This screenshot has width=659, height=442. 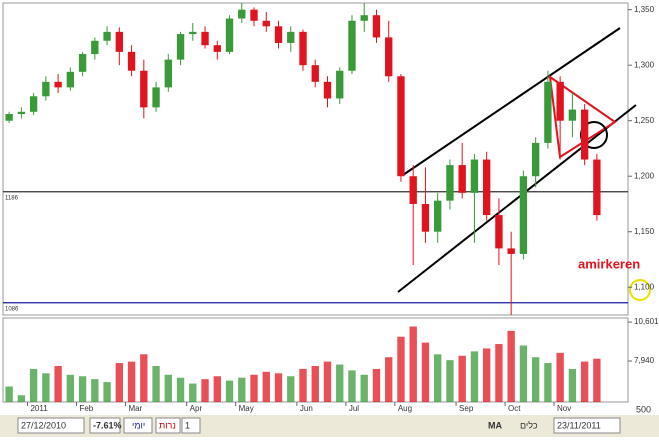 I want to click on x-tick-label: 2011, so click(x=39, y=408).